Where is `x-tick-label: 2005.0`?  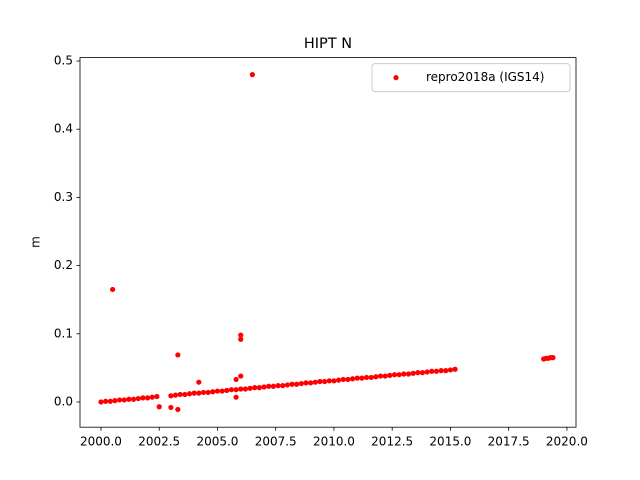
x-tick-label: 2005.0 is located at coordinates (217, 442).